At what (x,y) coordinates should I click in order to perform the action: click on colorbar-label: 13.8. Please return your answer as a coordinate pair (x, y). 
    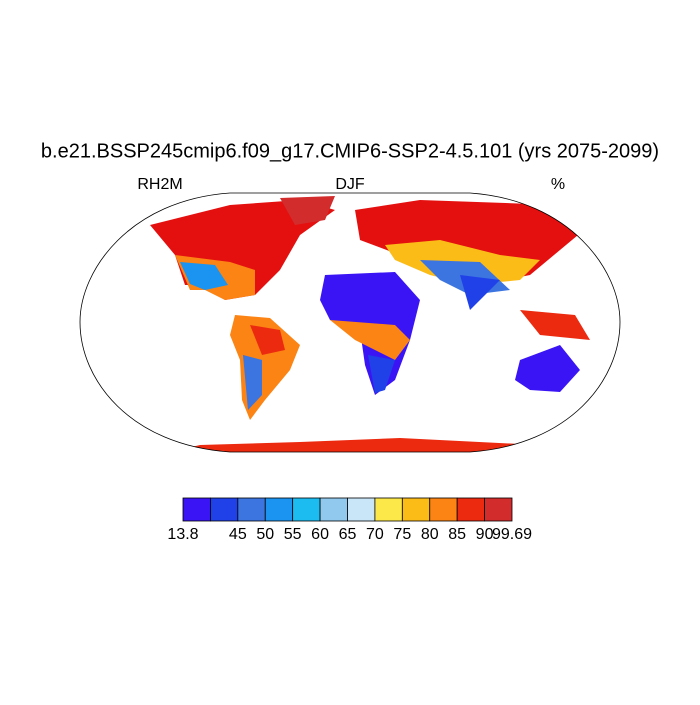
    Looking at the image, I should click on (182, 534).